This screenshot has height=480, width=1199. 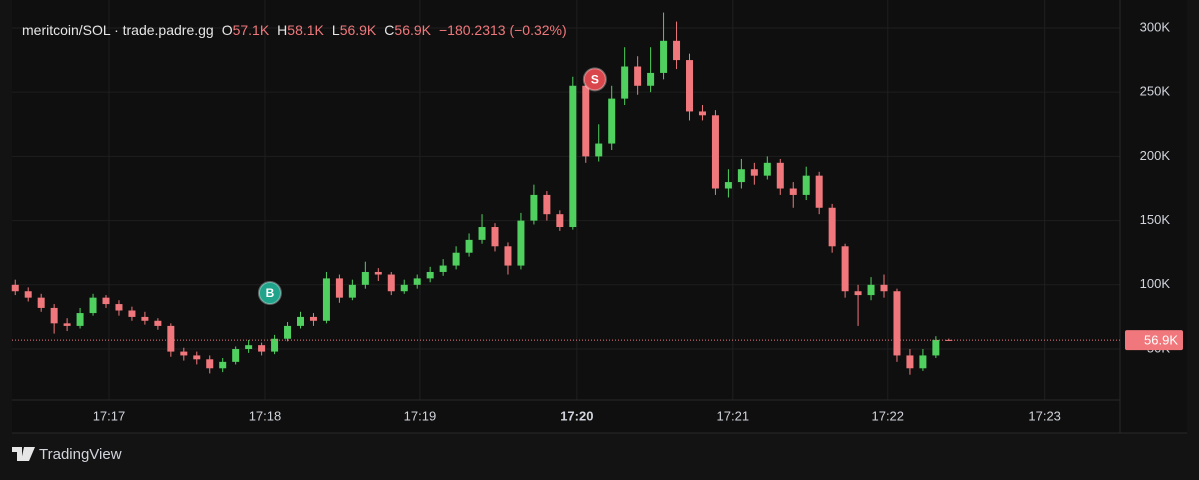 I want to click on ohlc-key: O, so click(x=227, y=30).